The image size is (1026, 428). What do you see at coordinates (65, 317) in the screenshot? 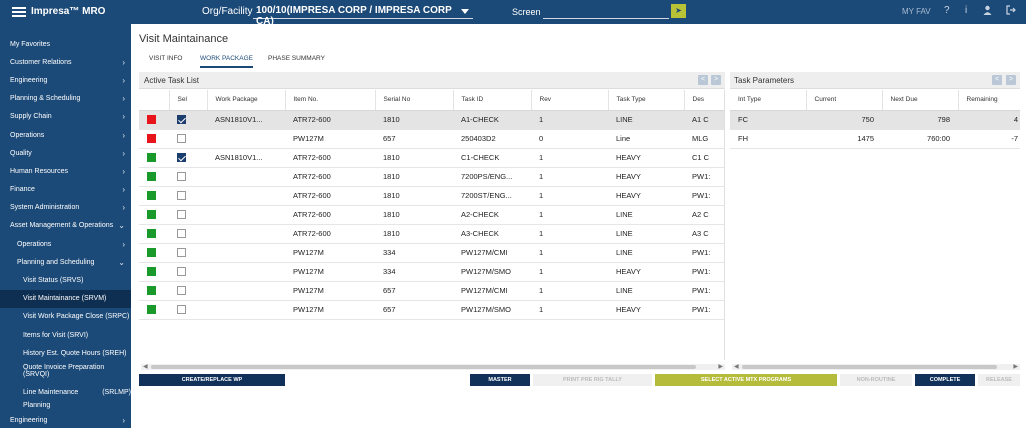
I see `sidebar-item: Visit Work Package Close (SRPC)` at bounding box center [65, 317].